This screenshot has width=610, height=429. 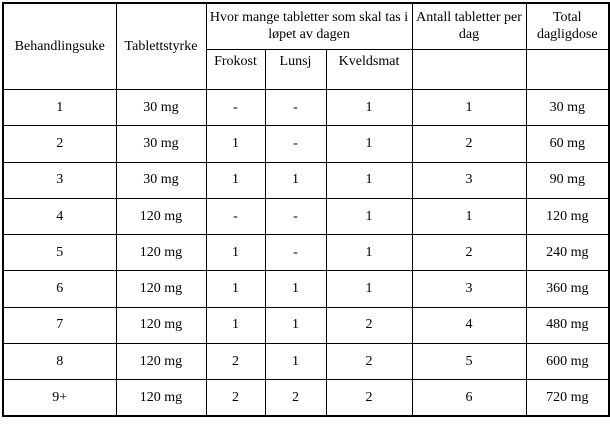 I want to click on col-header-total-daily-dose: Total dagligdose, so click(x=567, y=26).